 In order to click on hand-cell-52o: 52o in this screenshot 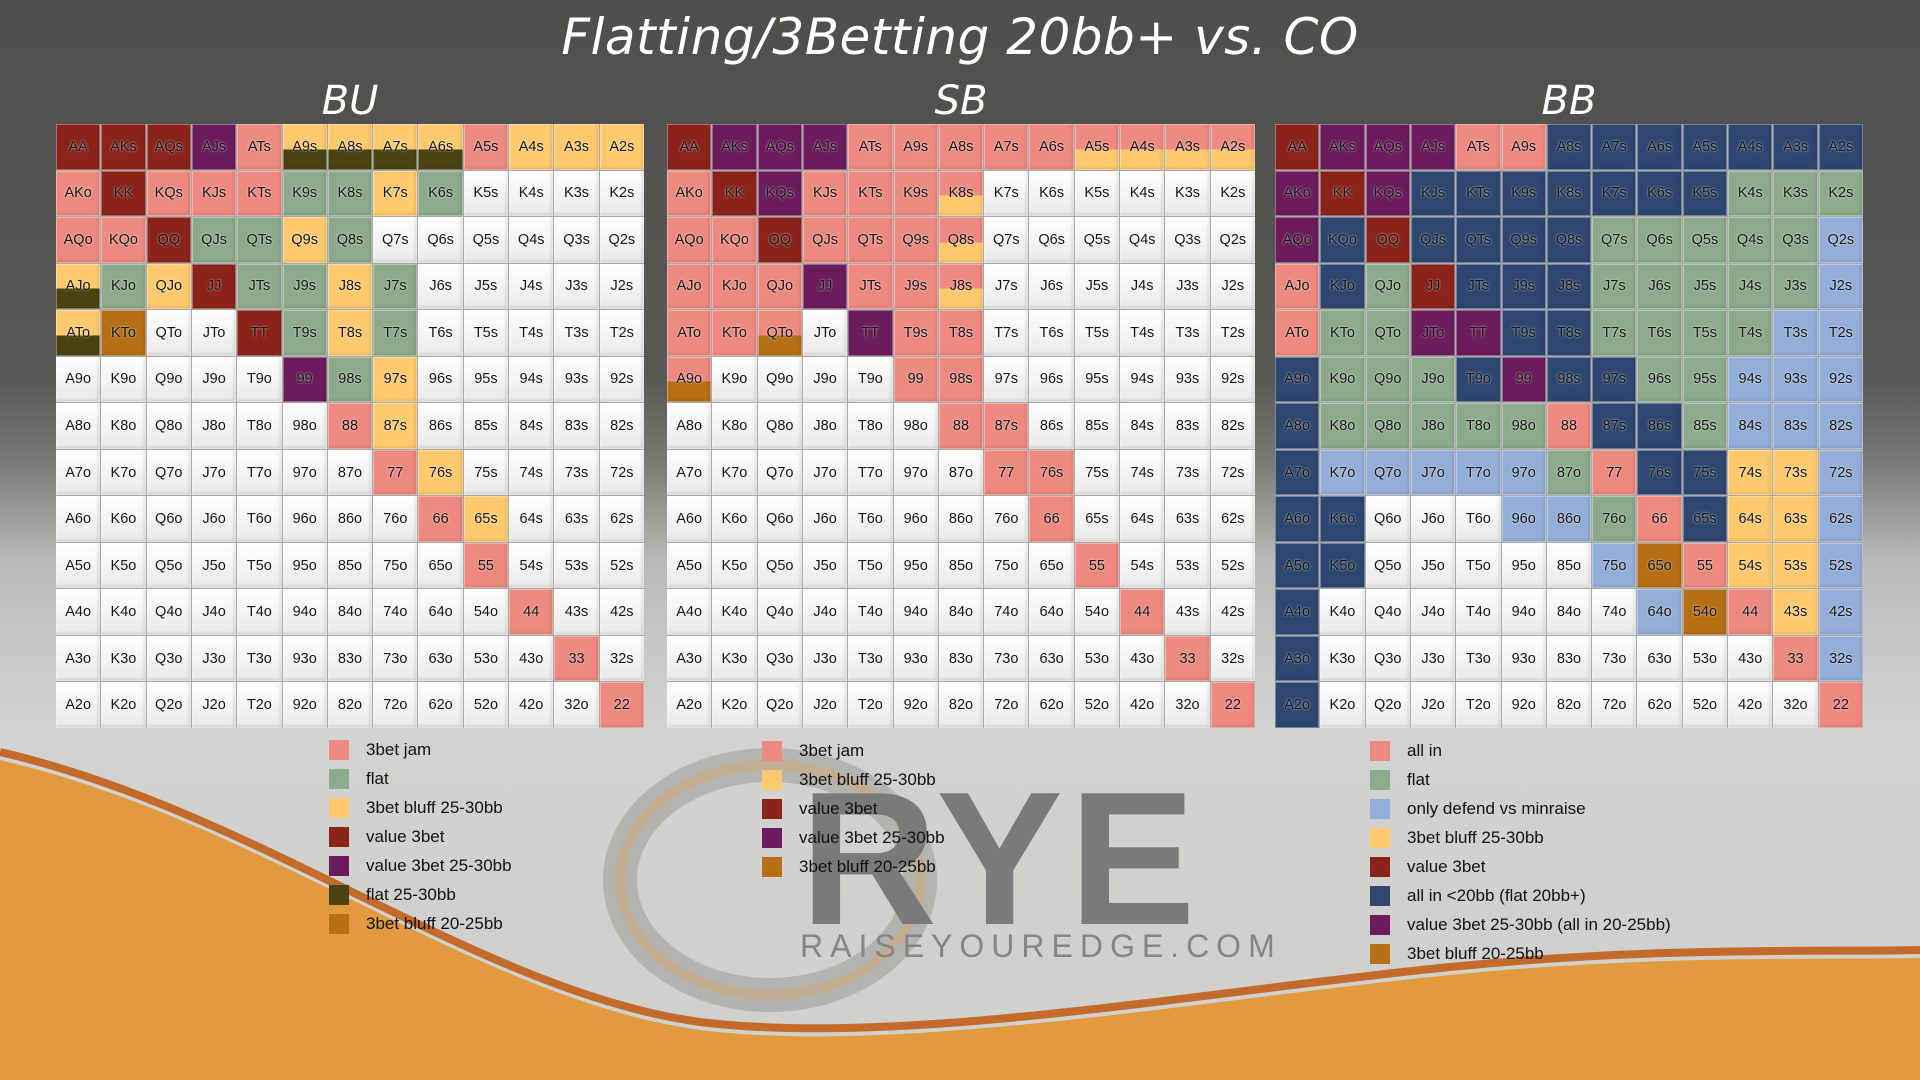, I will do `click(486, 705)`.